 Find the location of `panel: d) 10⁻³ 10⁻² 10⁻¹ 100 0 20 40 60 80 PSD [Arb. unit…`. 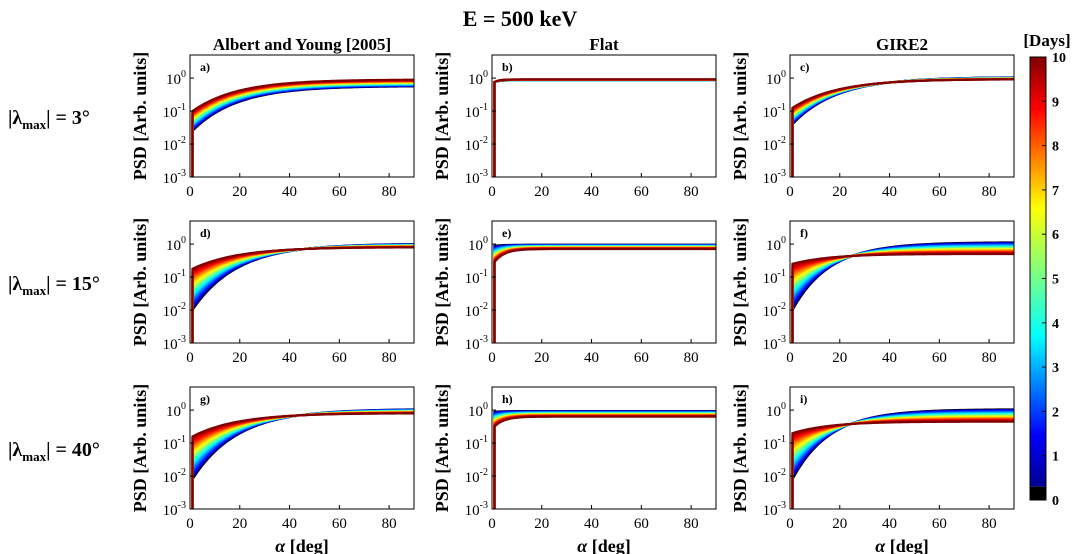

panel: d) 10⁻³ 10⁻² 10⁻¹ 100 0 20 40 60 80 PSD [Arb. unit… is located at coordinates (272, 292).